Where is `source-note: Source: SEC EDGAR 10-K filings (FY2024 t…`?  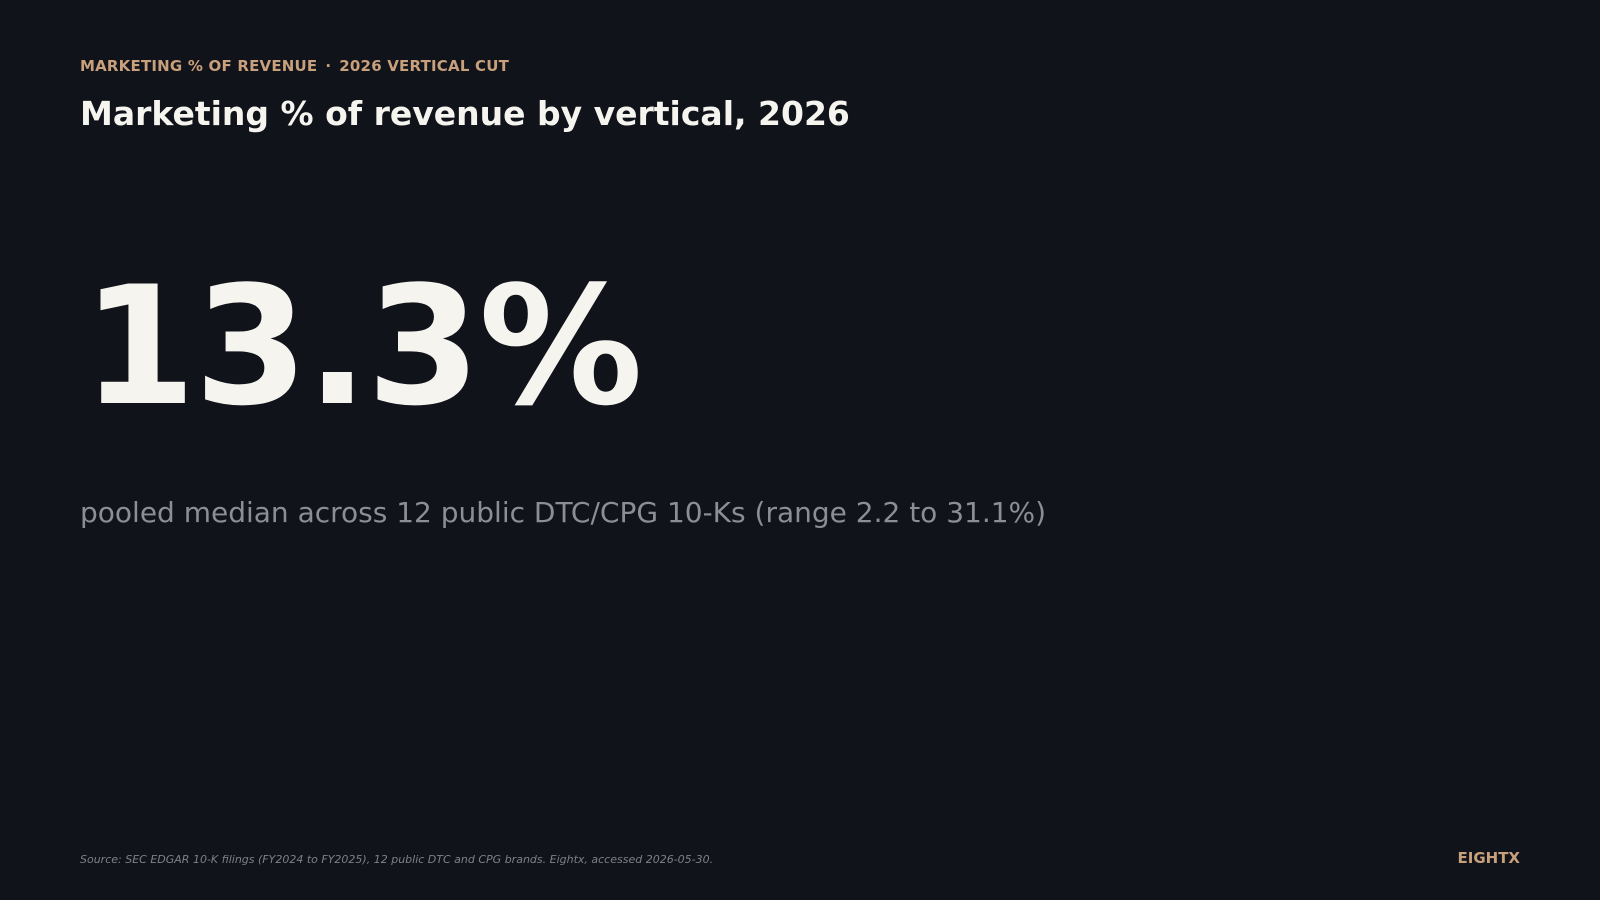
source-note: Source: SEC EDGAR 10-K filings (FY2024 t… is located at coordinates (397, 859).